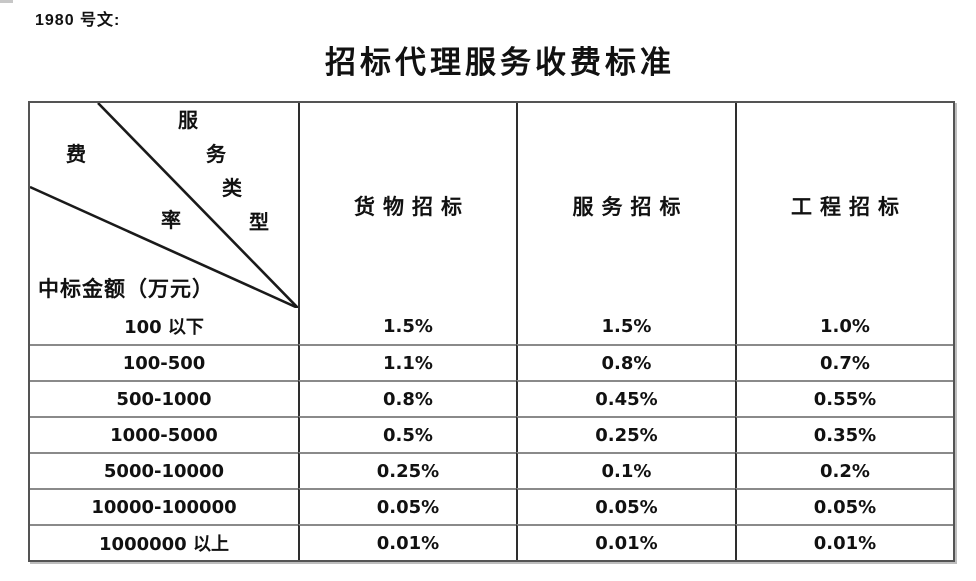 This screenshot has width=976, height=581. What do you see at coordinates (844, 398) in the screenshot?
I see `rate-cell: 0.55%` at bounding box center [844, 398].